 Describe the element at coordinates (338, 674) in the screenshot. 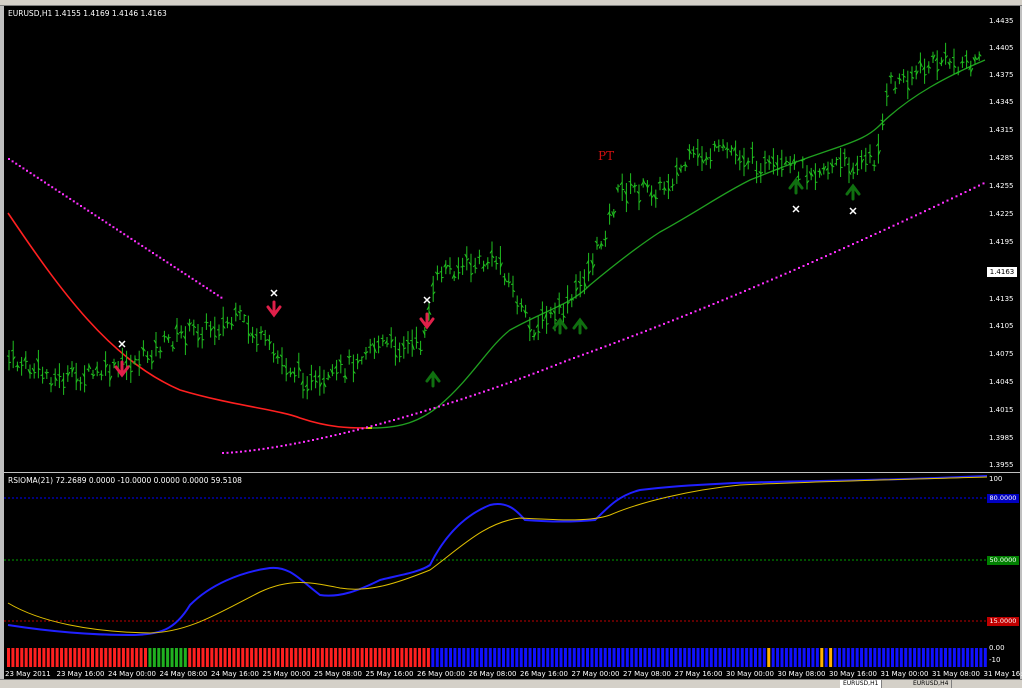

I see `time-tick-label: 25 May 08:00` at that location.